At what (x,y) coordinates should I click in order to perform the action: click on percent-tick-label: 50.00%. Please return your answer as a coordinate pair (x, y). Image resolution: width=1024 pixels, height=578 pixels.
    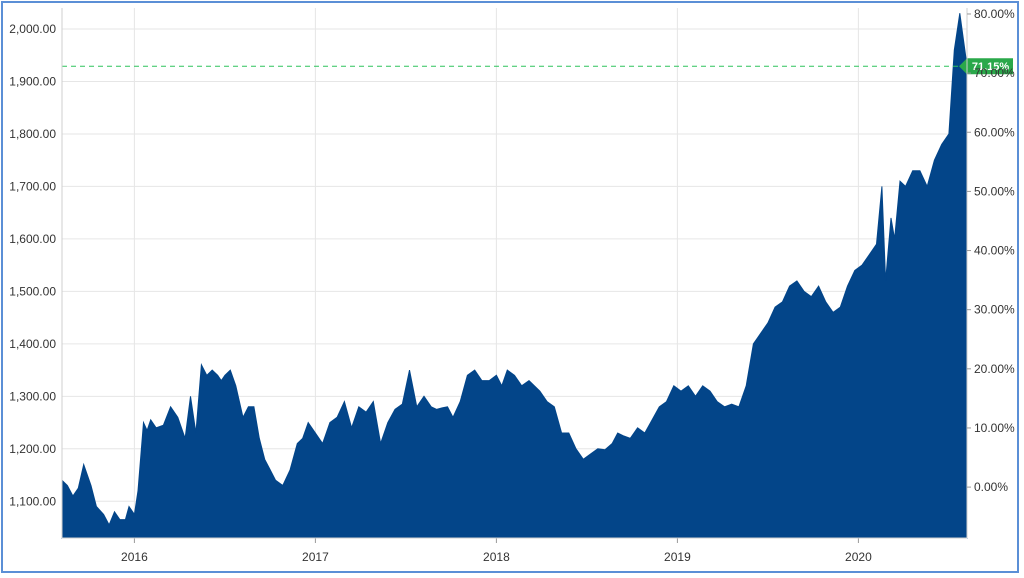
    Looking at the image, I should click on (994, 191).